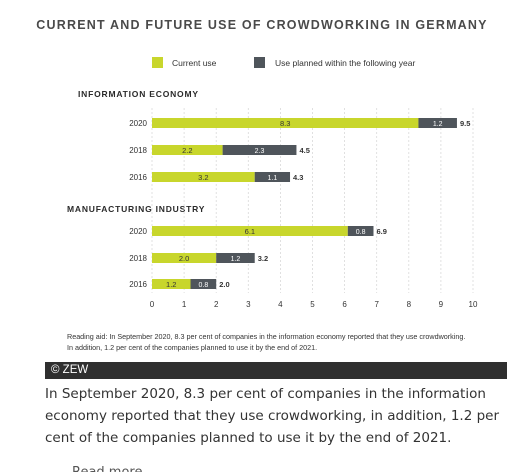 Image resolution: width=525 pixels, height=472 pixels. What do you see at coordinates (157, 62) in the screenshot?
I see `legend-swatch-current` at bounding box center [157, 62].